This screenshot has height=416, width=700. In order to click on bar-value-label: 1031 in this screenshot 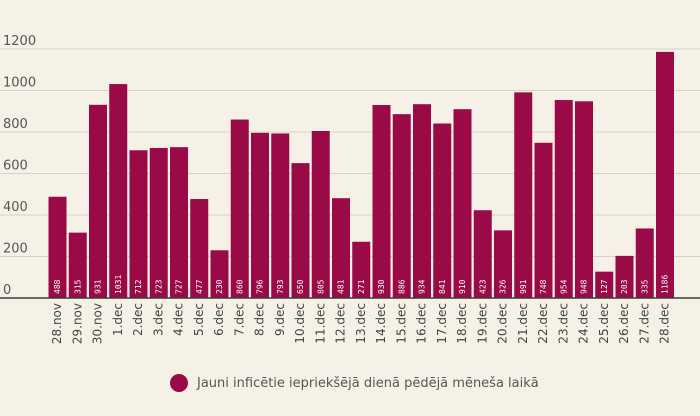, I will do `click(118, 284)`.